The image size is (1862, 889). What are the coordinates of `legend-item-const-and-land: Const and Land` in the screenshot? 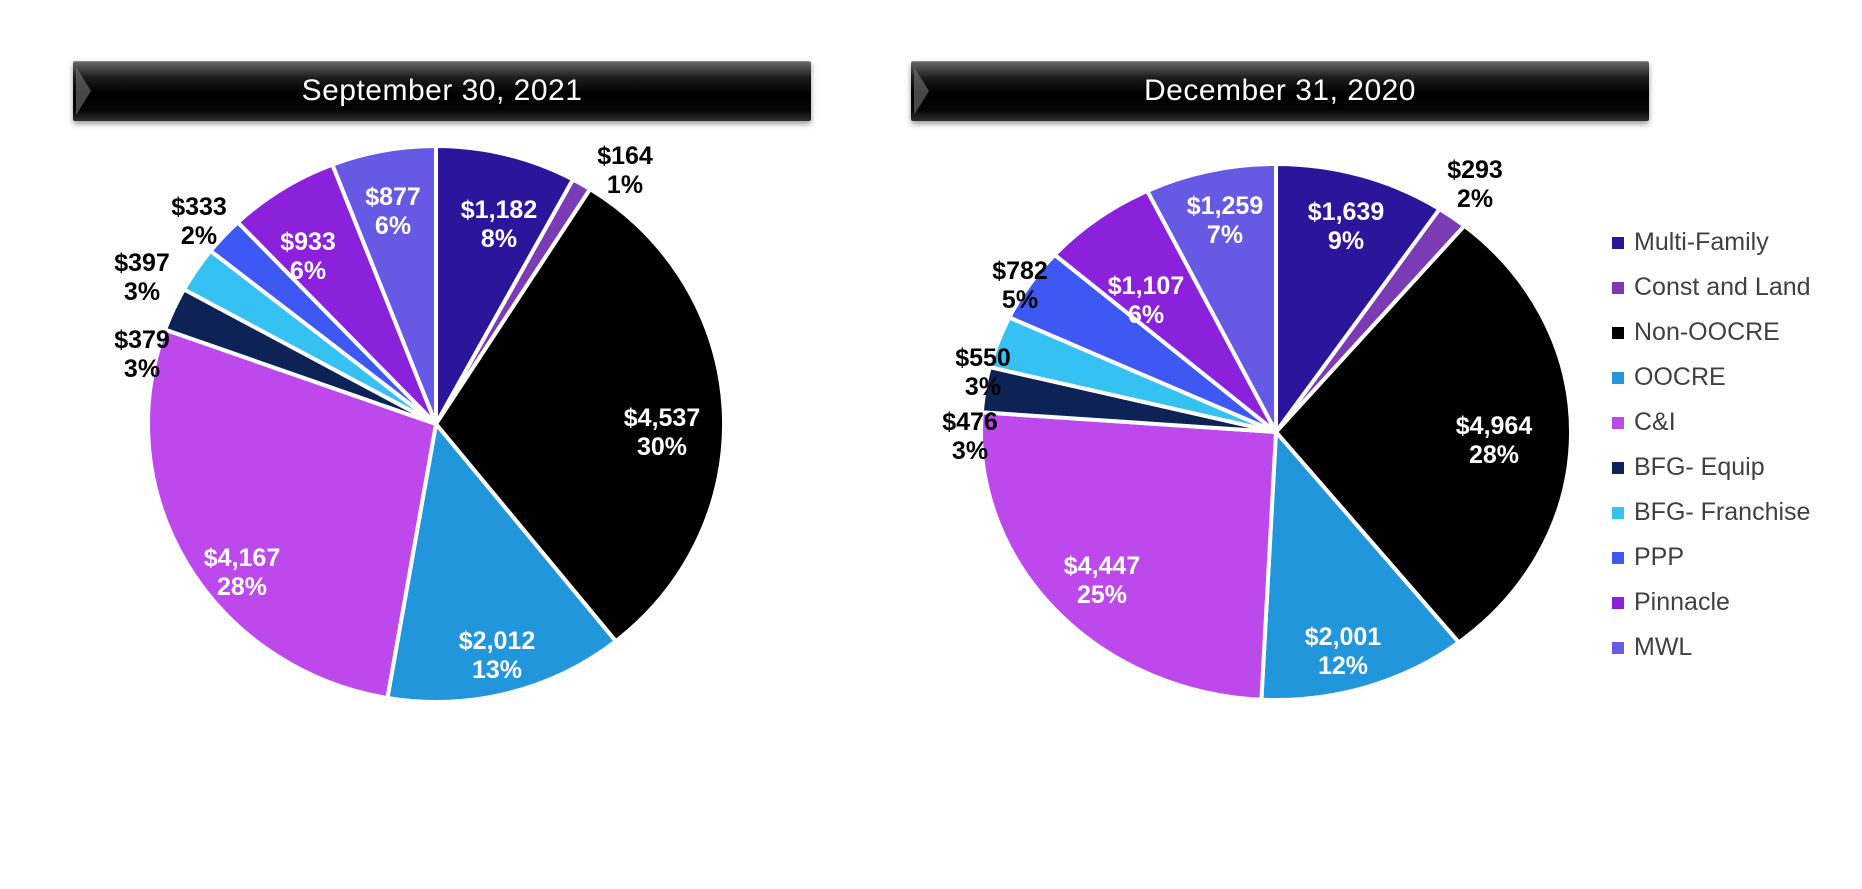 It's located at (1711, 287).